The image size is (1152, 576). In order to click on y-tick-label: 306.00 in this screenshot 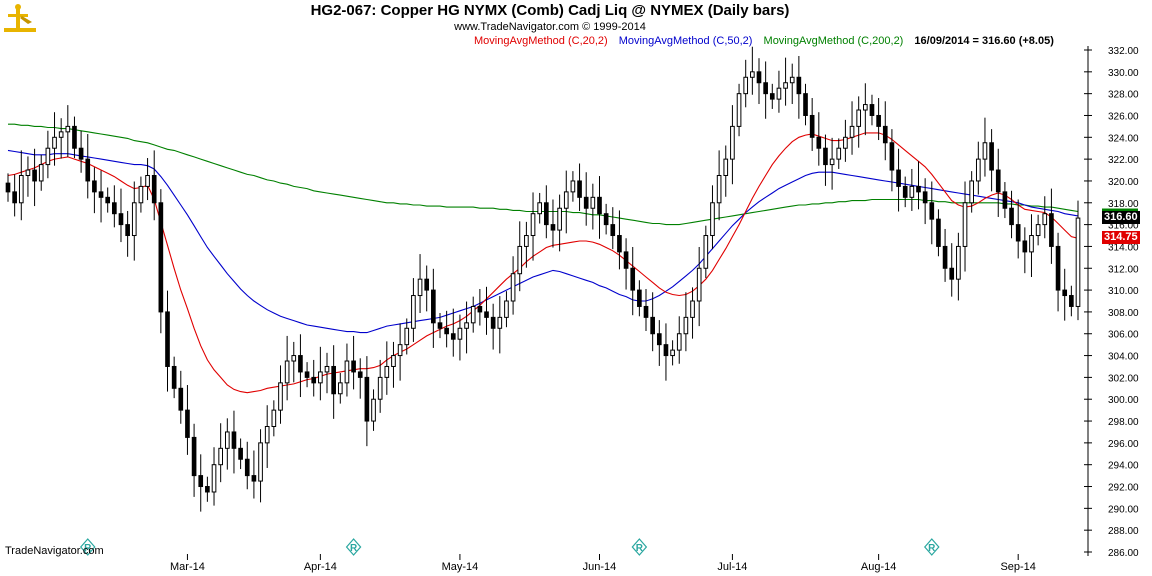, I will do `click(1123, 335)`.